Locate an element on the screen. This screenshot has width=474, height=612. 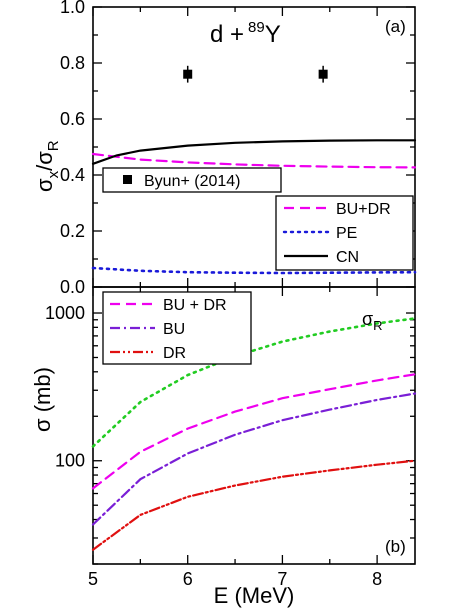
series-cn is located at coordinates (254, 152).